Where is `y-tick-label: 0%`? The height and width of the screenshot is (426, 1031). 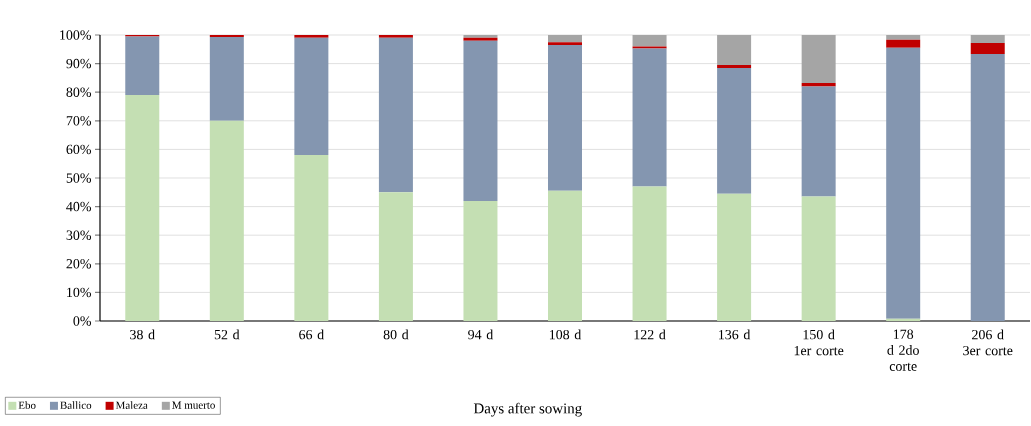 y-tick-label: 0% is located at coordinates (82, 321).